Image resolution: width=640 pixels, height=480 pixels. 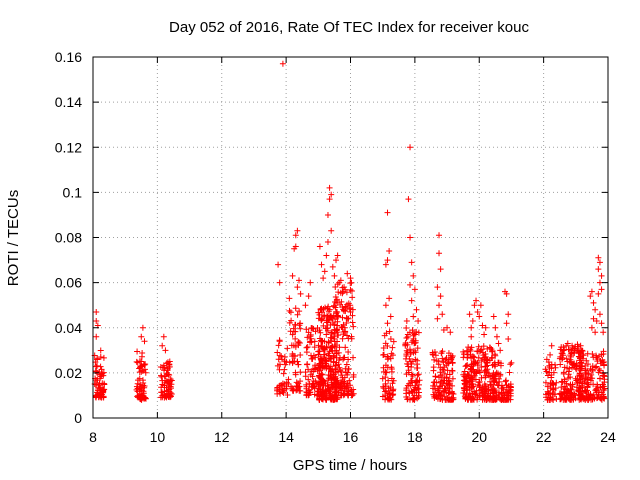 What do you see at coordinates (68, 57) in the screenshot?
I see `y-tick-label: 0.16` at bounding box center [68, 57].